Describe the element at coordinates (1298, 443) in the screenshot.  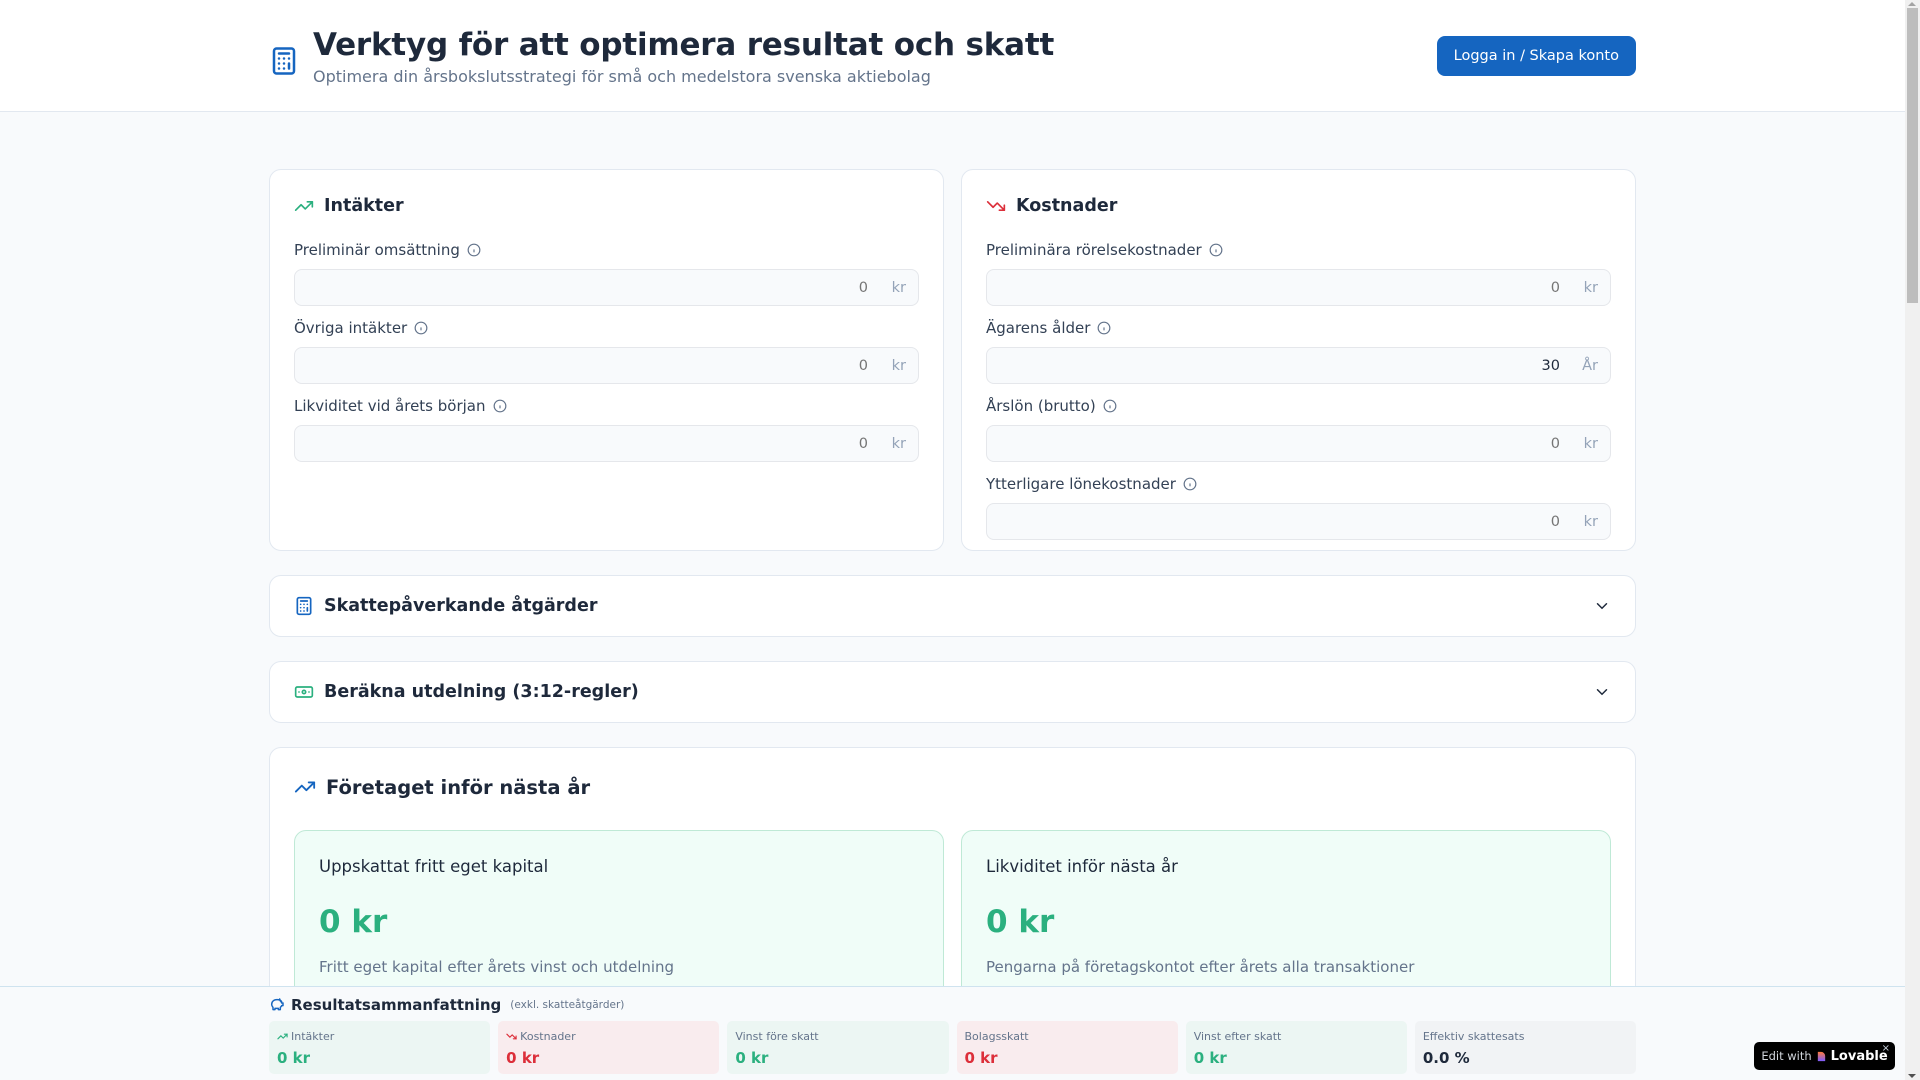
I see `annual-salary-input` at that location.